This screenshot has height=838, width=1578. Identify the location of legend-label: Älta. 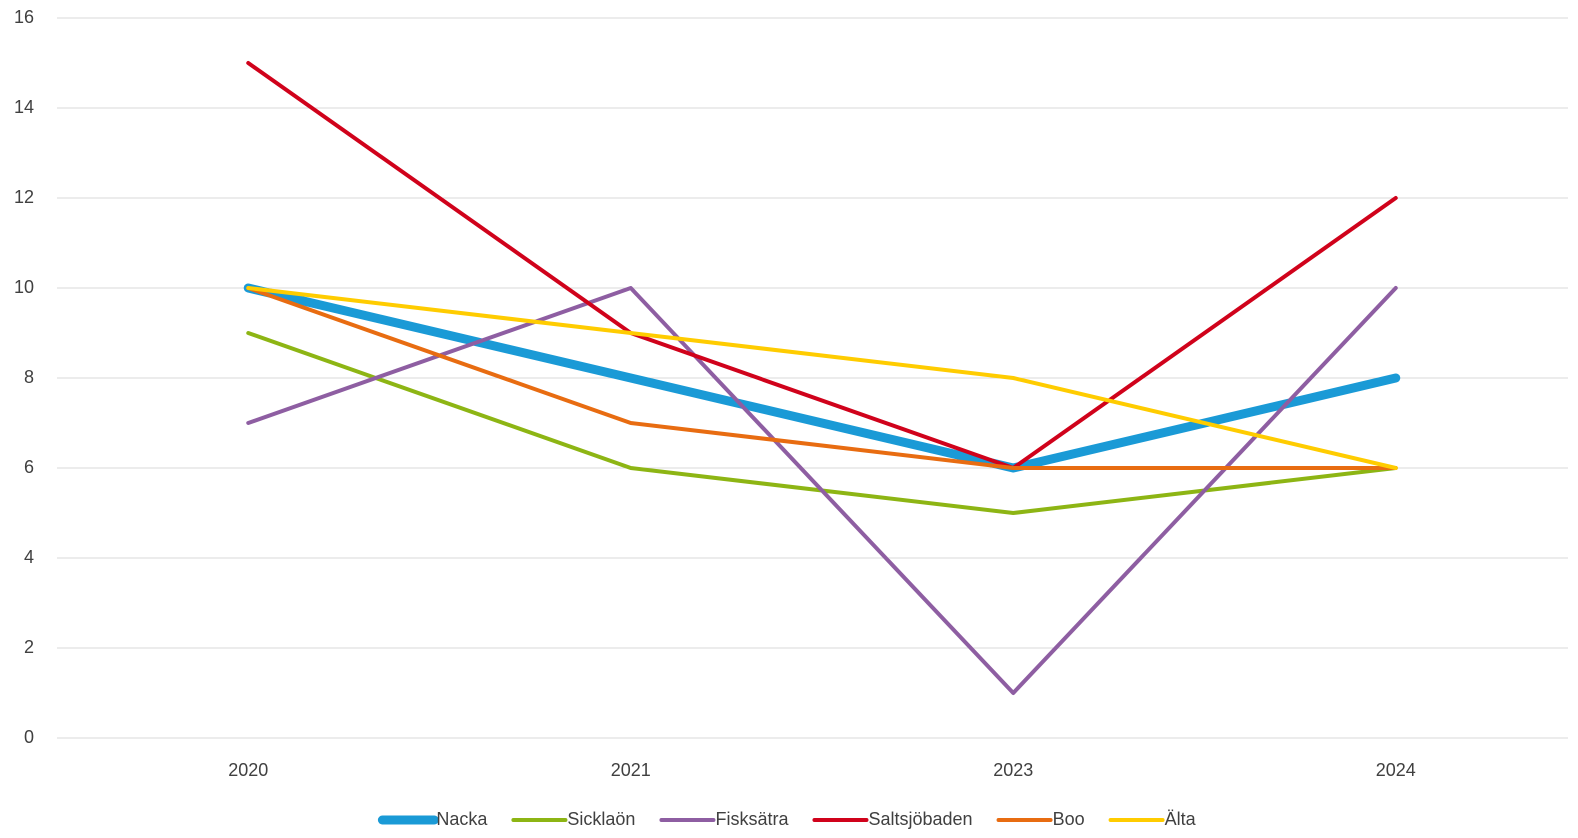
(1181, 819).